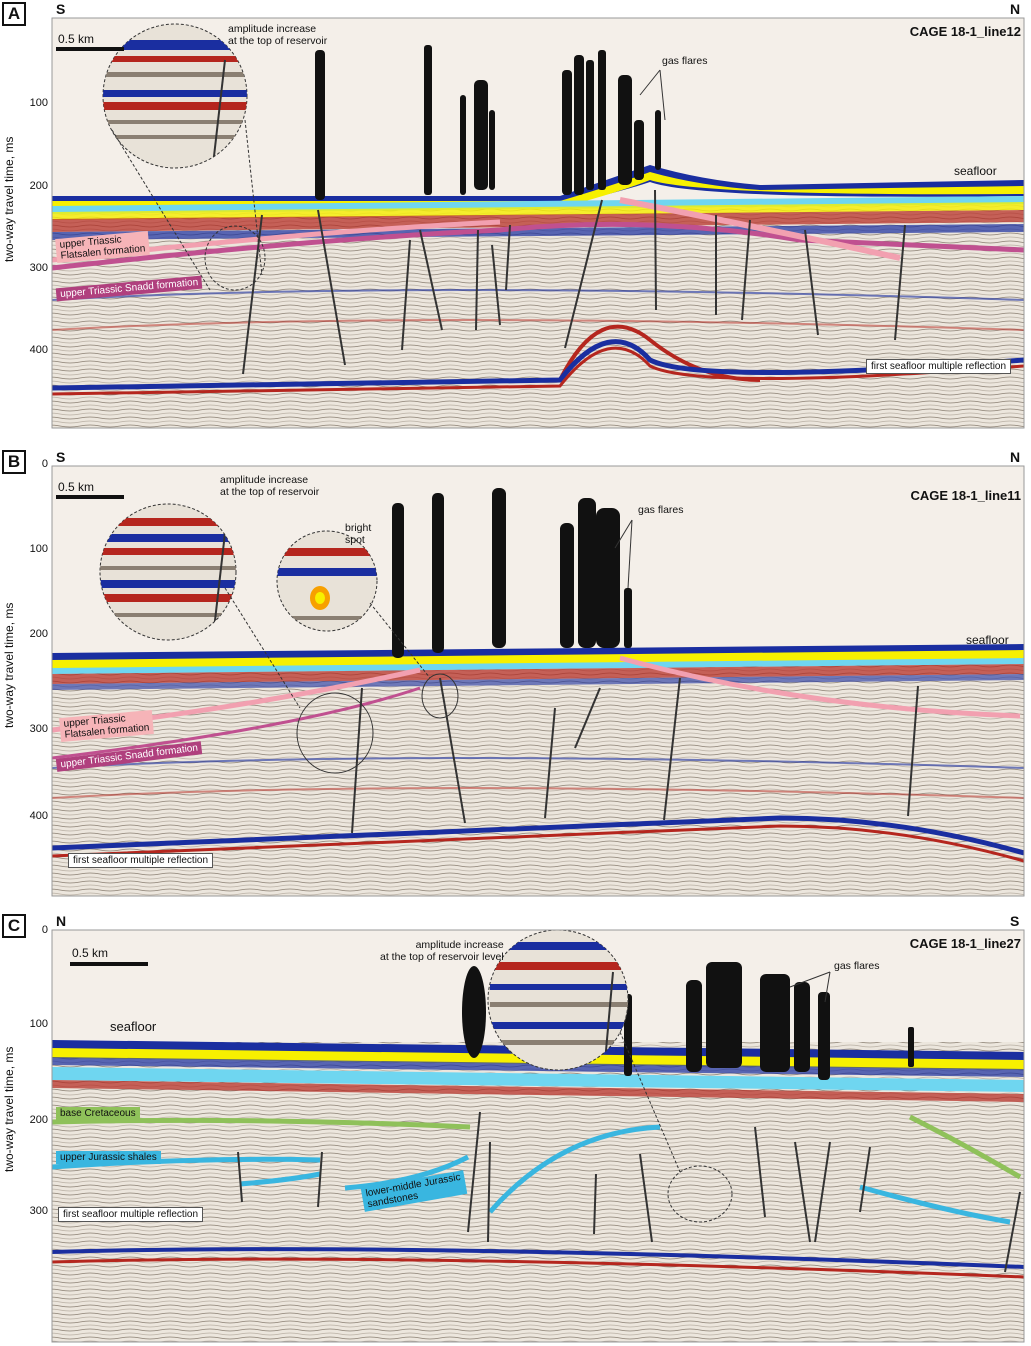 The image size is (1031, 1346). Describe the element at coordinates (279, 638) in the screenshot. I see `zoom-circle-b` at that location.